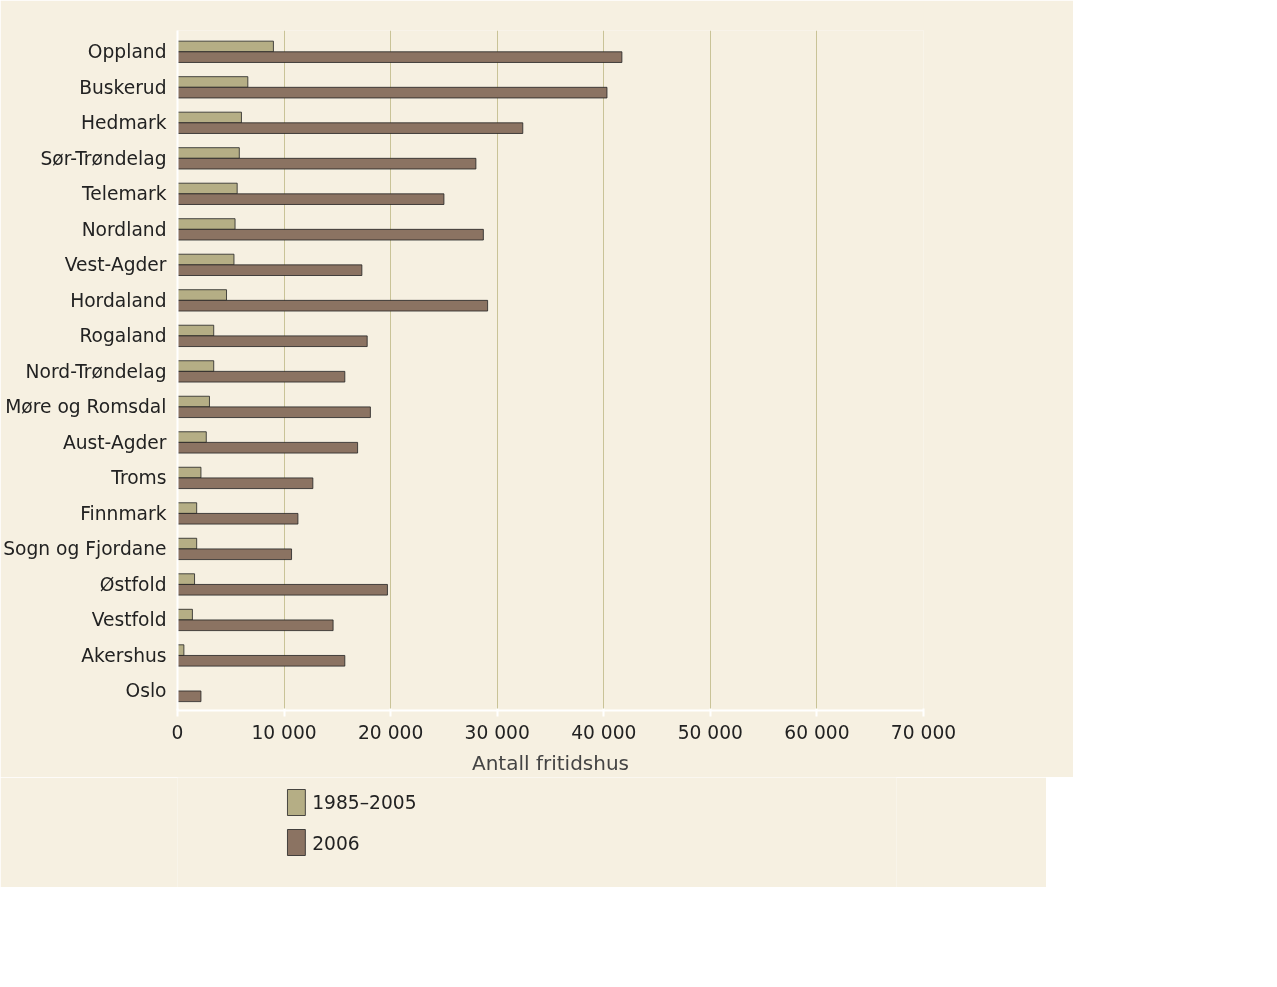 This screenshot has height=987, width=1277. What do you see at coordinates (124, 655) in the screenshot?
I see `y-tick-label: Akershus` at bounding box center [124, 655].